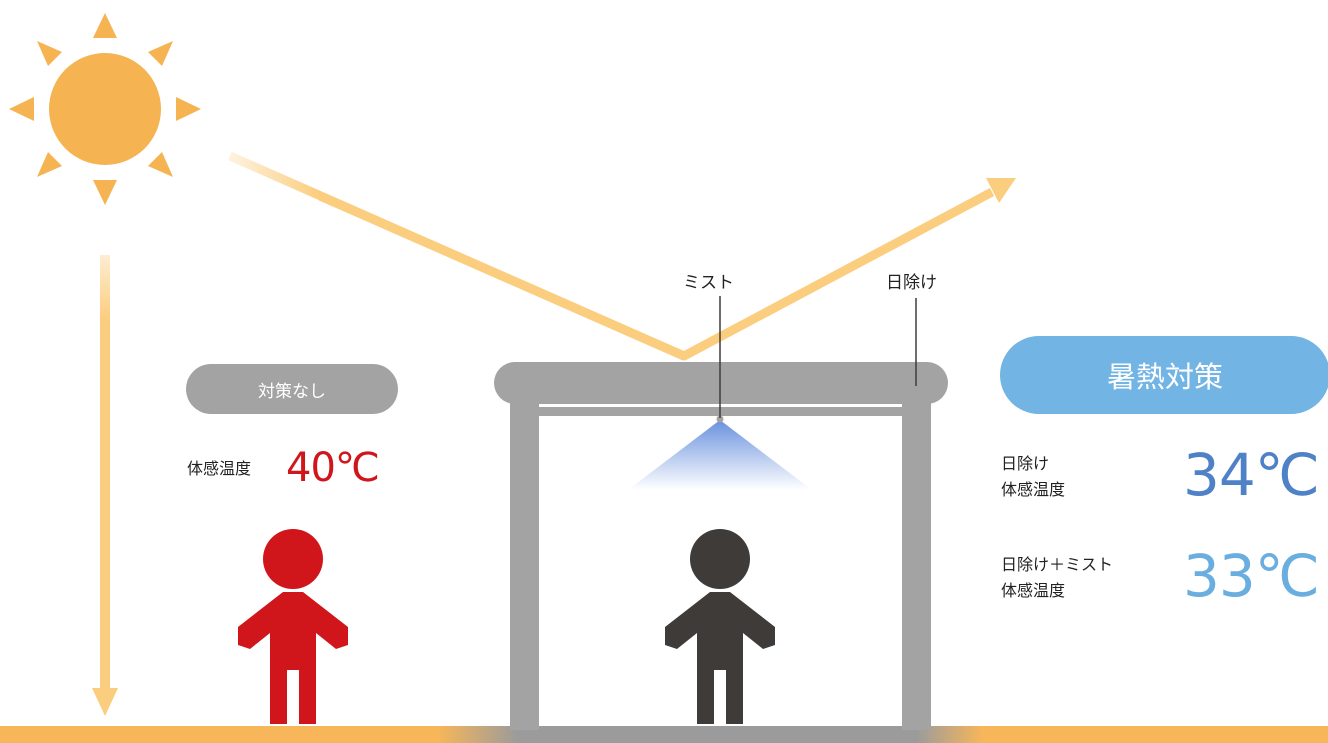  Describe the element at coordinates (720, 452) in the screenshot. I see `mist-spray` at that location.